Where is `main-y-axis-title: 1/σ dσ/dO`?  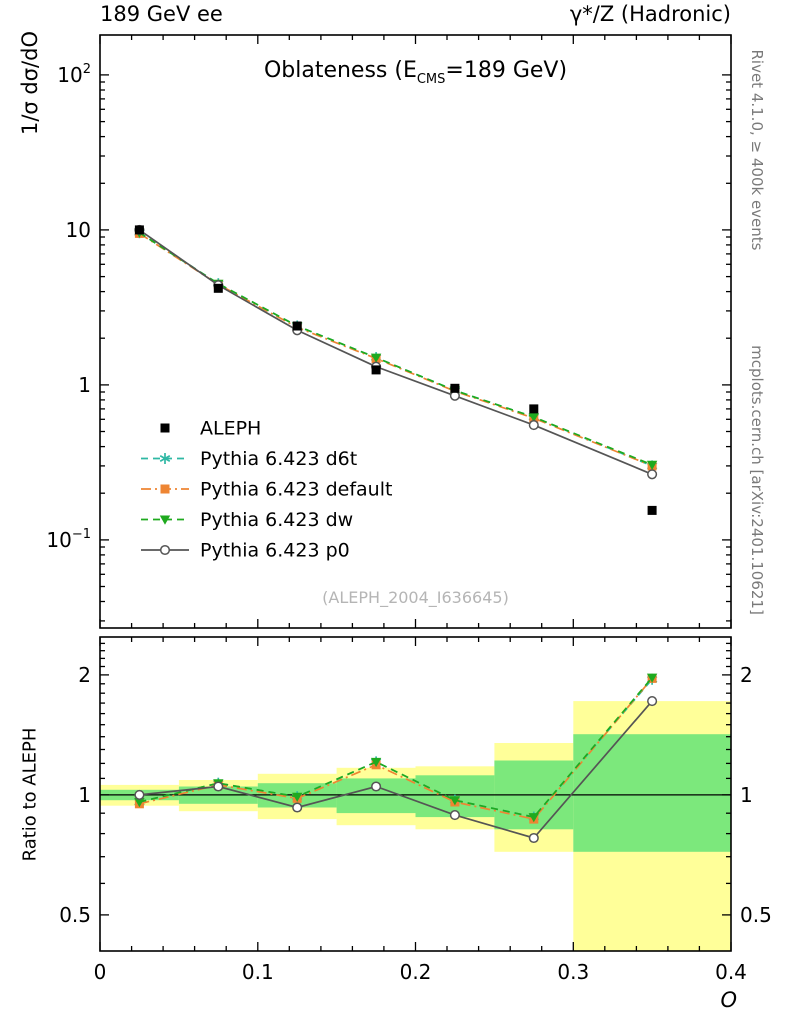 main-y-axis-title: 1/σ dσ/dO is located at coordinates (30, 83).